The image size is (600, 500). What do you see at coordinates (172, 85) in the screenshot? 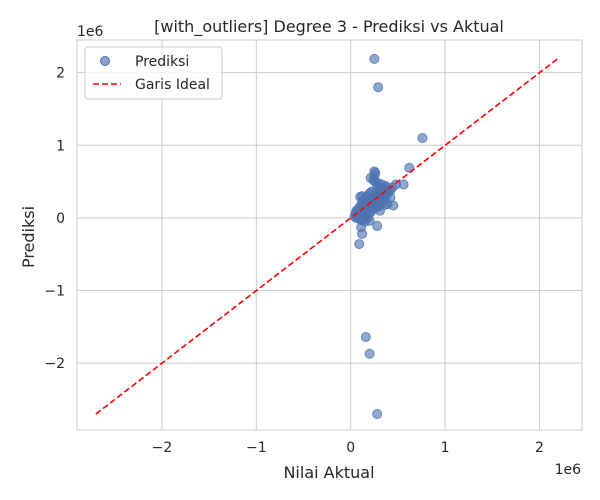
I see `legend-label-garis-ideal: Garis Ideal` at bounding box center [172, 85].